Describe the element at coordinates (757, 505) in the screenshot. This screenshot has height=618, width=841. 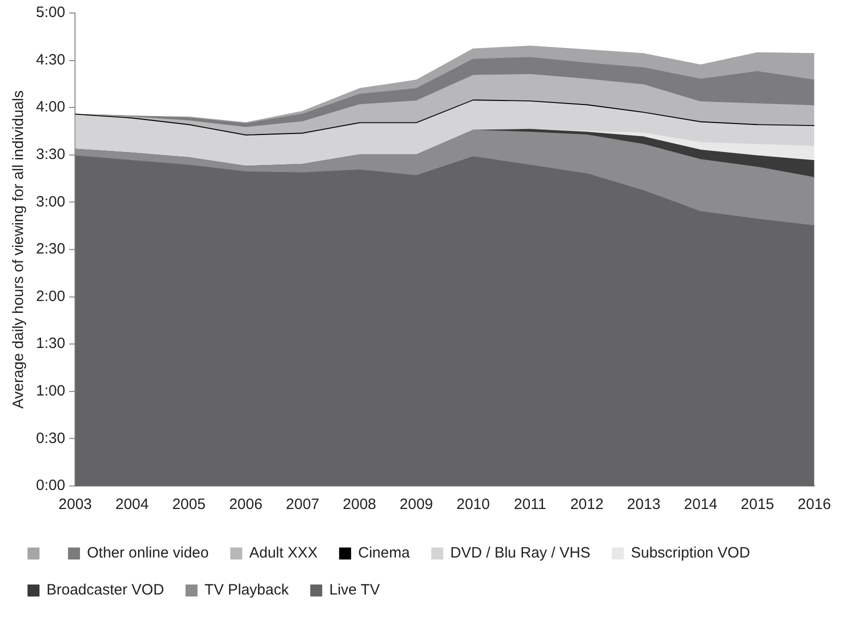
I see `x-tick-label: 2015` at that location.